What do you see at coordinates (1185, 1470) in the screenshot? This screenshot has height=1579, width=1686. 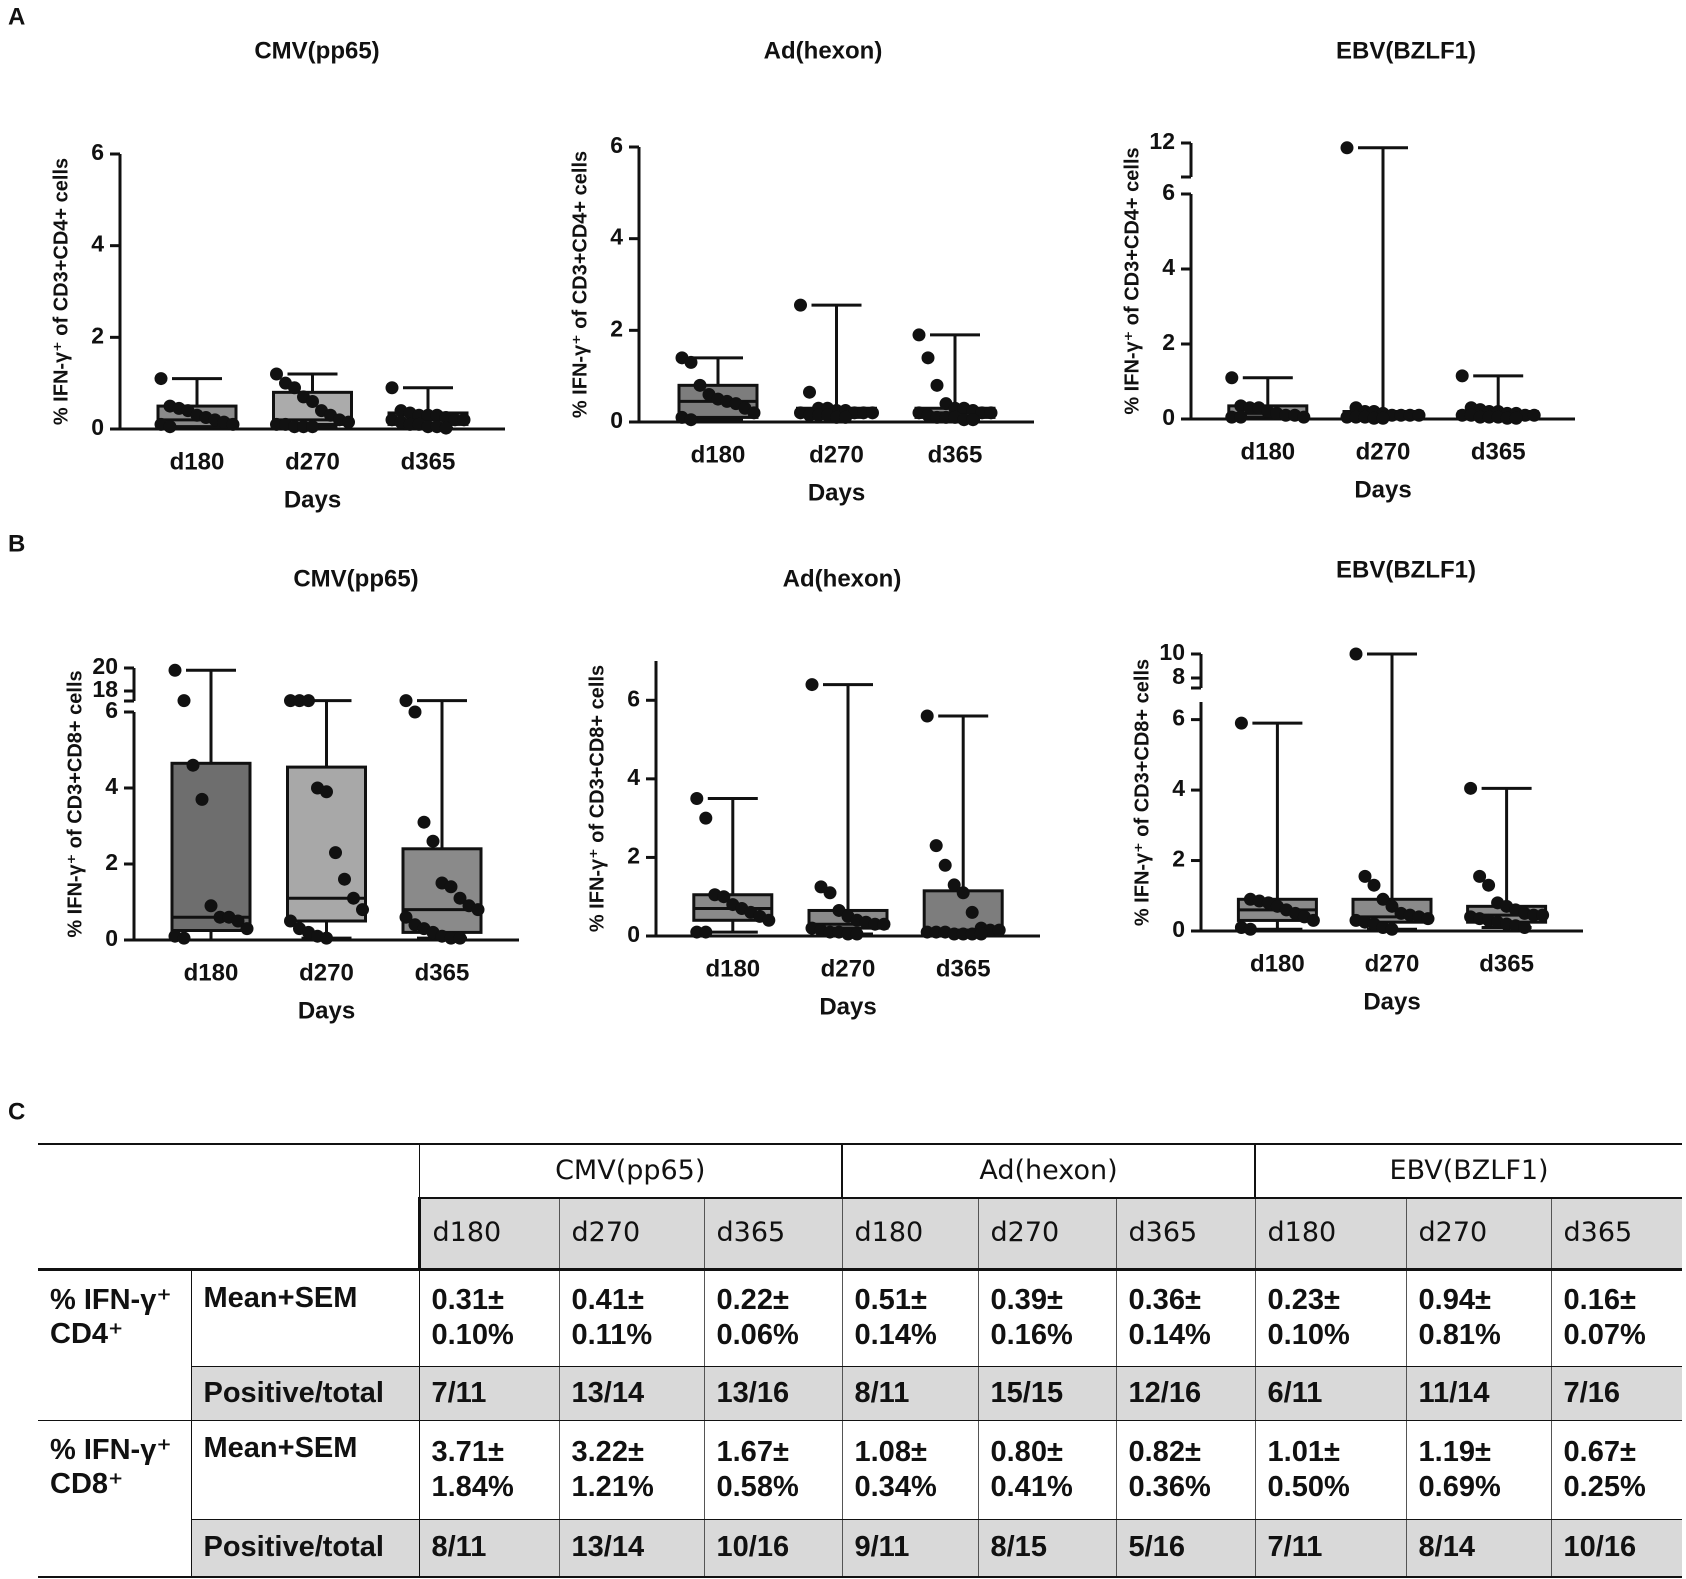 I see `table-cell: 0.82± 0.36%` at bounding box center [1185, 1470].